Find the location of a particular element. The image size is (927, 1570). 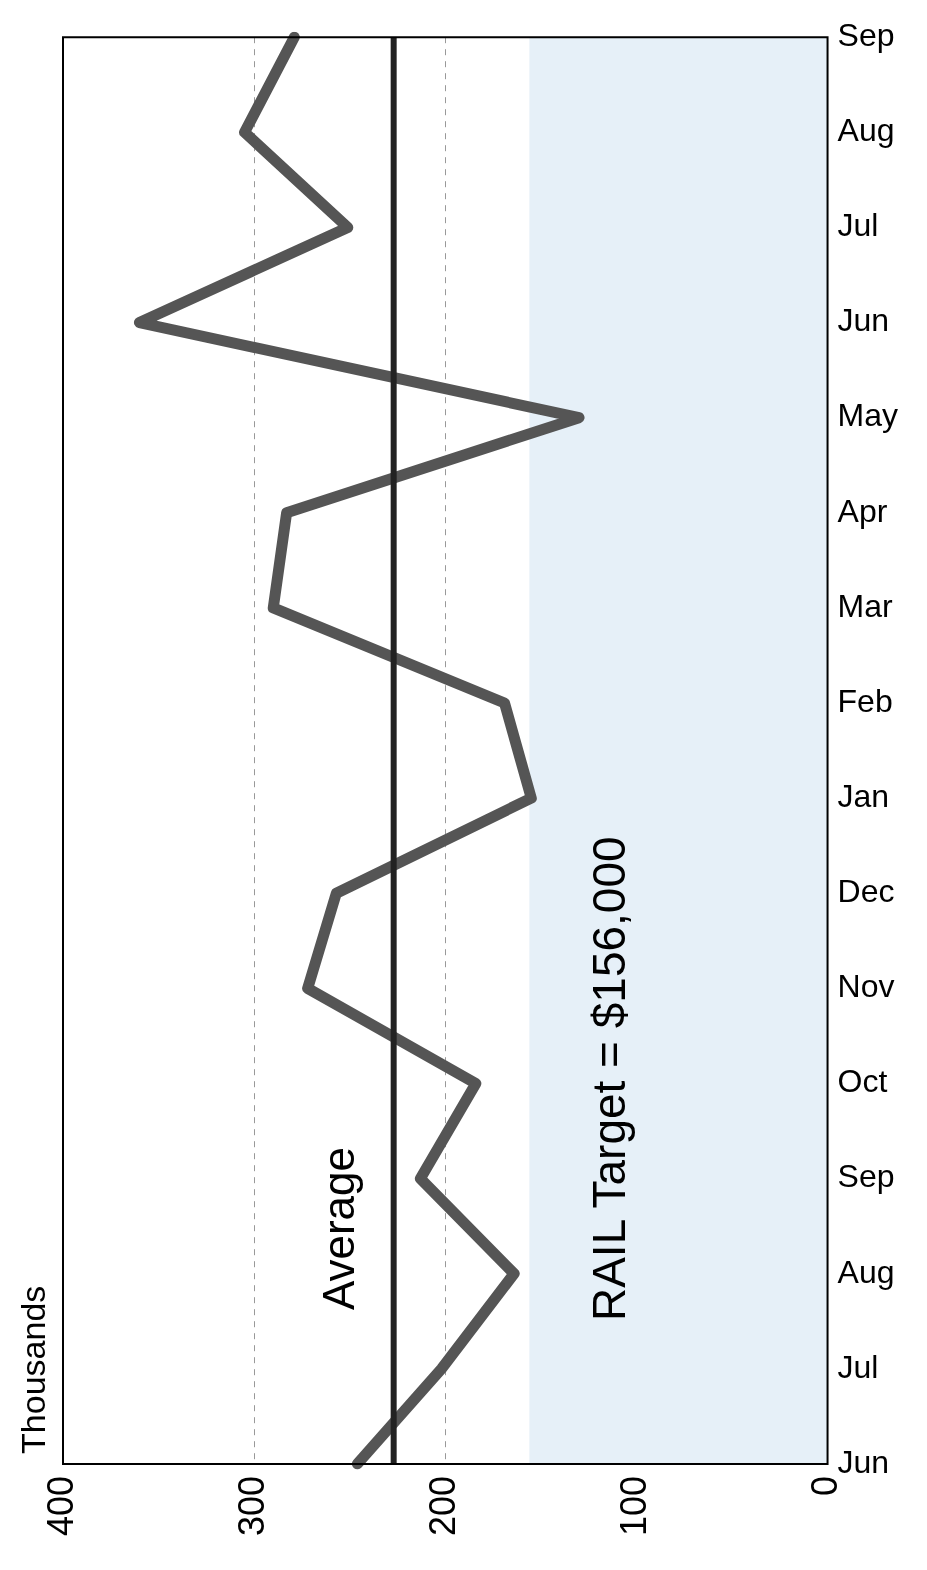

y-tick-label: Oct is located at coordinates (862, 1081).